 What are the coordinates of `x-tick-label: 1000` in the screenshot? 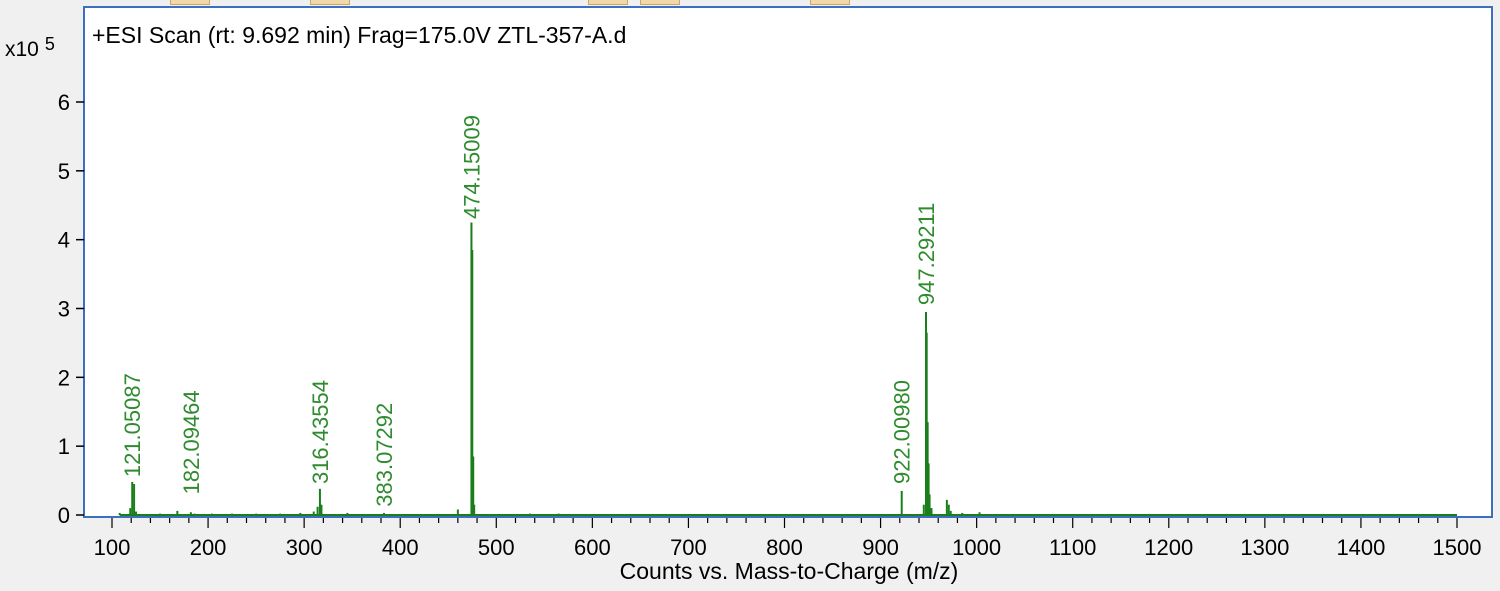 It's located at (976, 547).